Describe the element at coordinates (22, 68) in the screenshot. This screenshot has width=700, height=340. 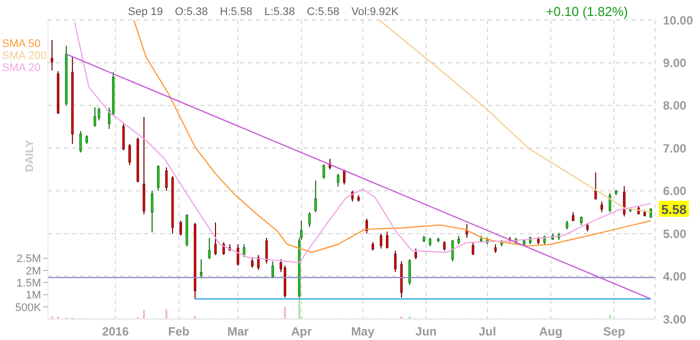
I see `text: SMA 20` at that location.